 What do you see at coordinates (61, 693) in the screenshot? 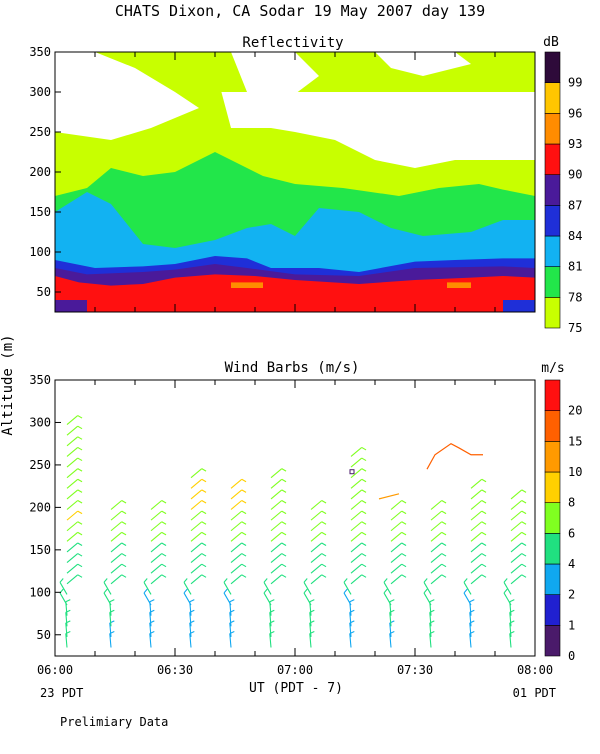
I see `left-time-note: 23 PDT` at bounding box center [61, 693].